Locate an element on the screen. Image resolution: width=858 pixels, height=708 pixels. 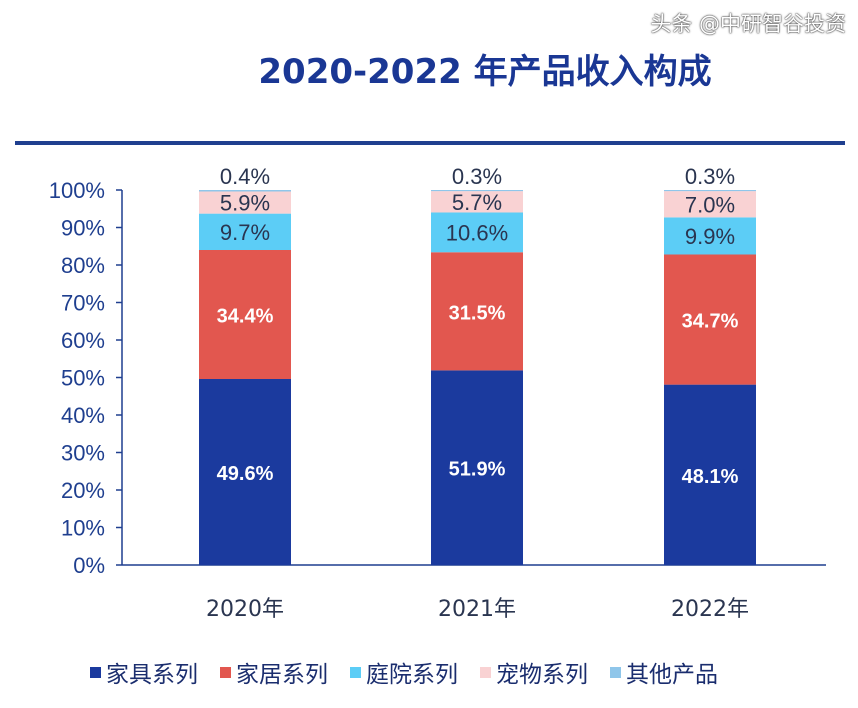
legend-item: 家居系列 is located at coordinates (274, 672).